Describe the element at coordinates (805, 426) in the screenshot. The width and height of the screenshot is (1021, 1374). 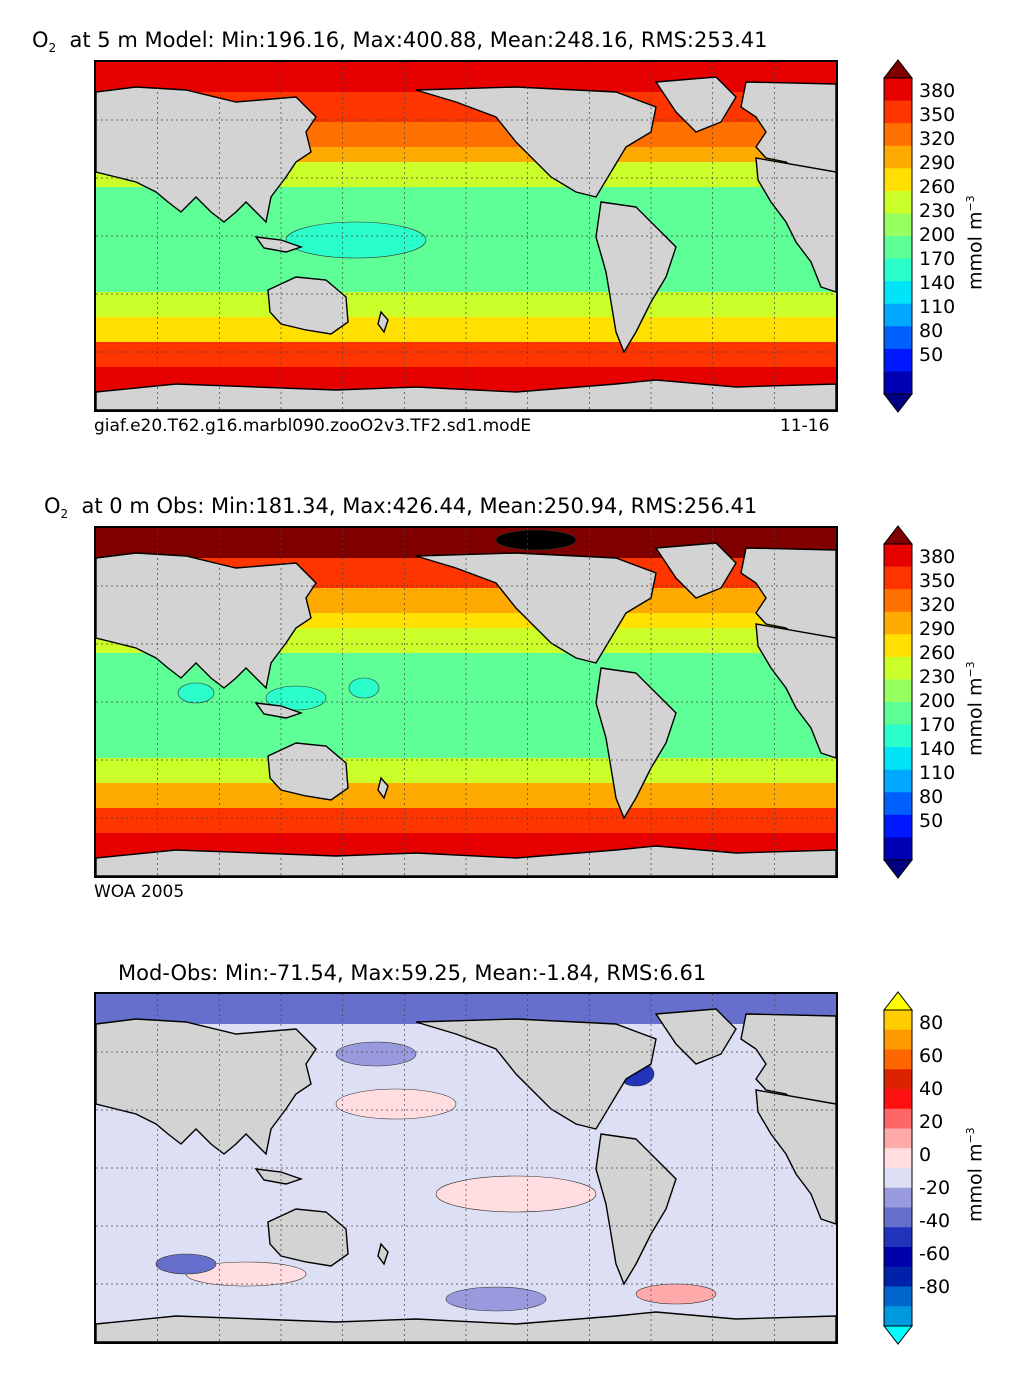
I see `panel-1-year-range: 11-16` at that location.